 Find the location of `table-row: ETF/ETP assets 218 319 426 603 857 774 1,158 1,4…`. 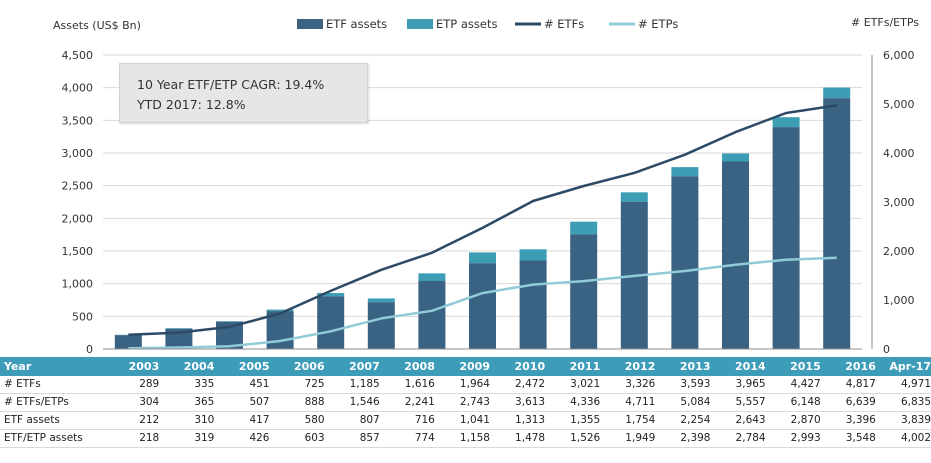

table-row: ETF/ETP assets 218 319 426 603 857 774 1,158 1,4… is located at coordinates (465, 439).